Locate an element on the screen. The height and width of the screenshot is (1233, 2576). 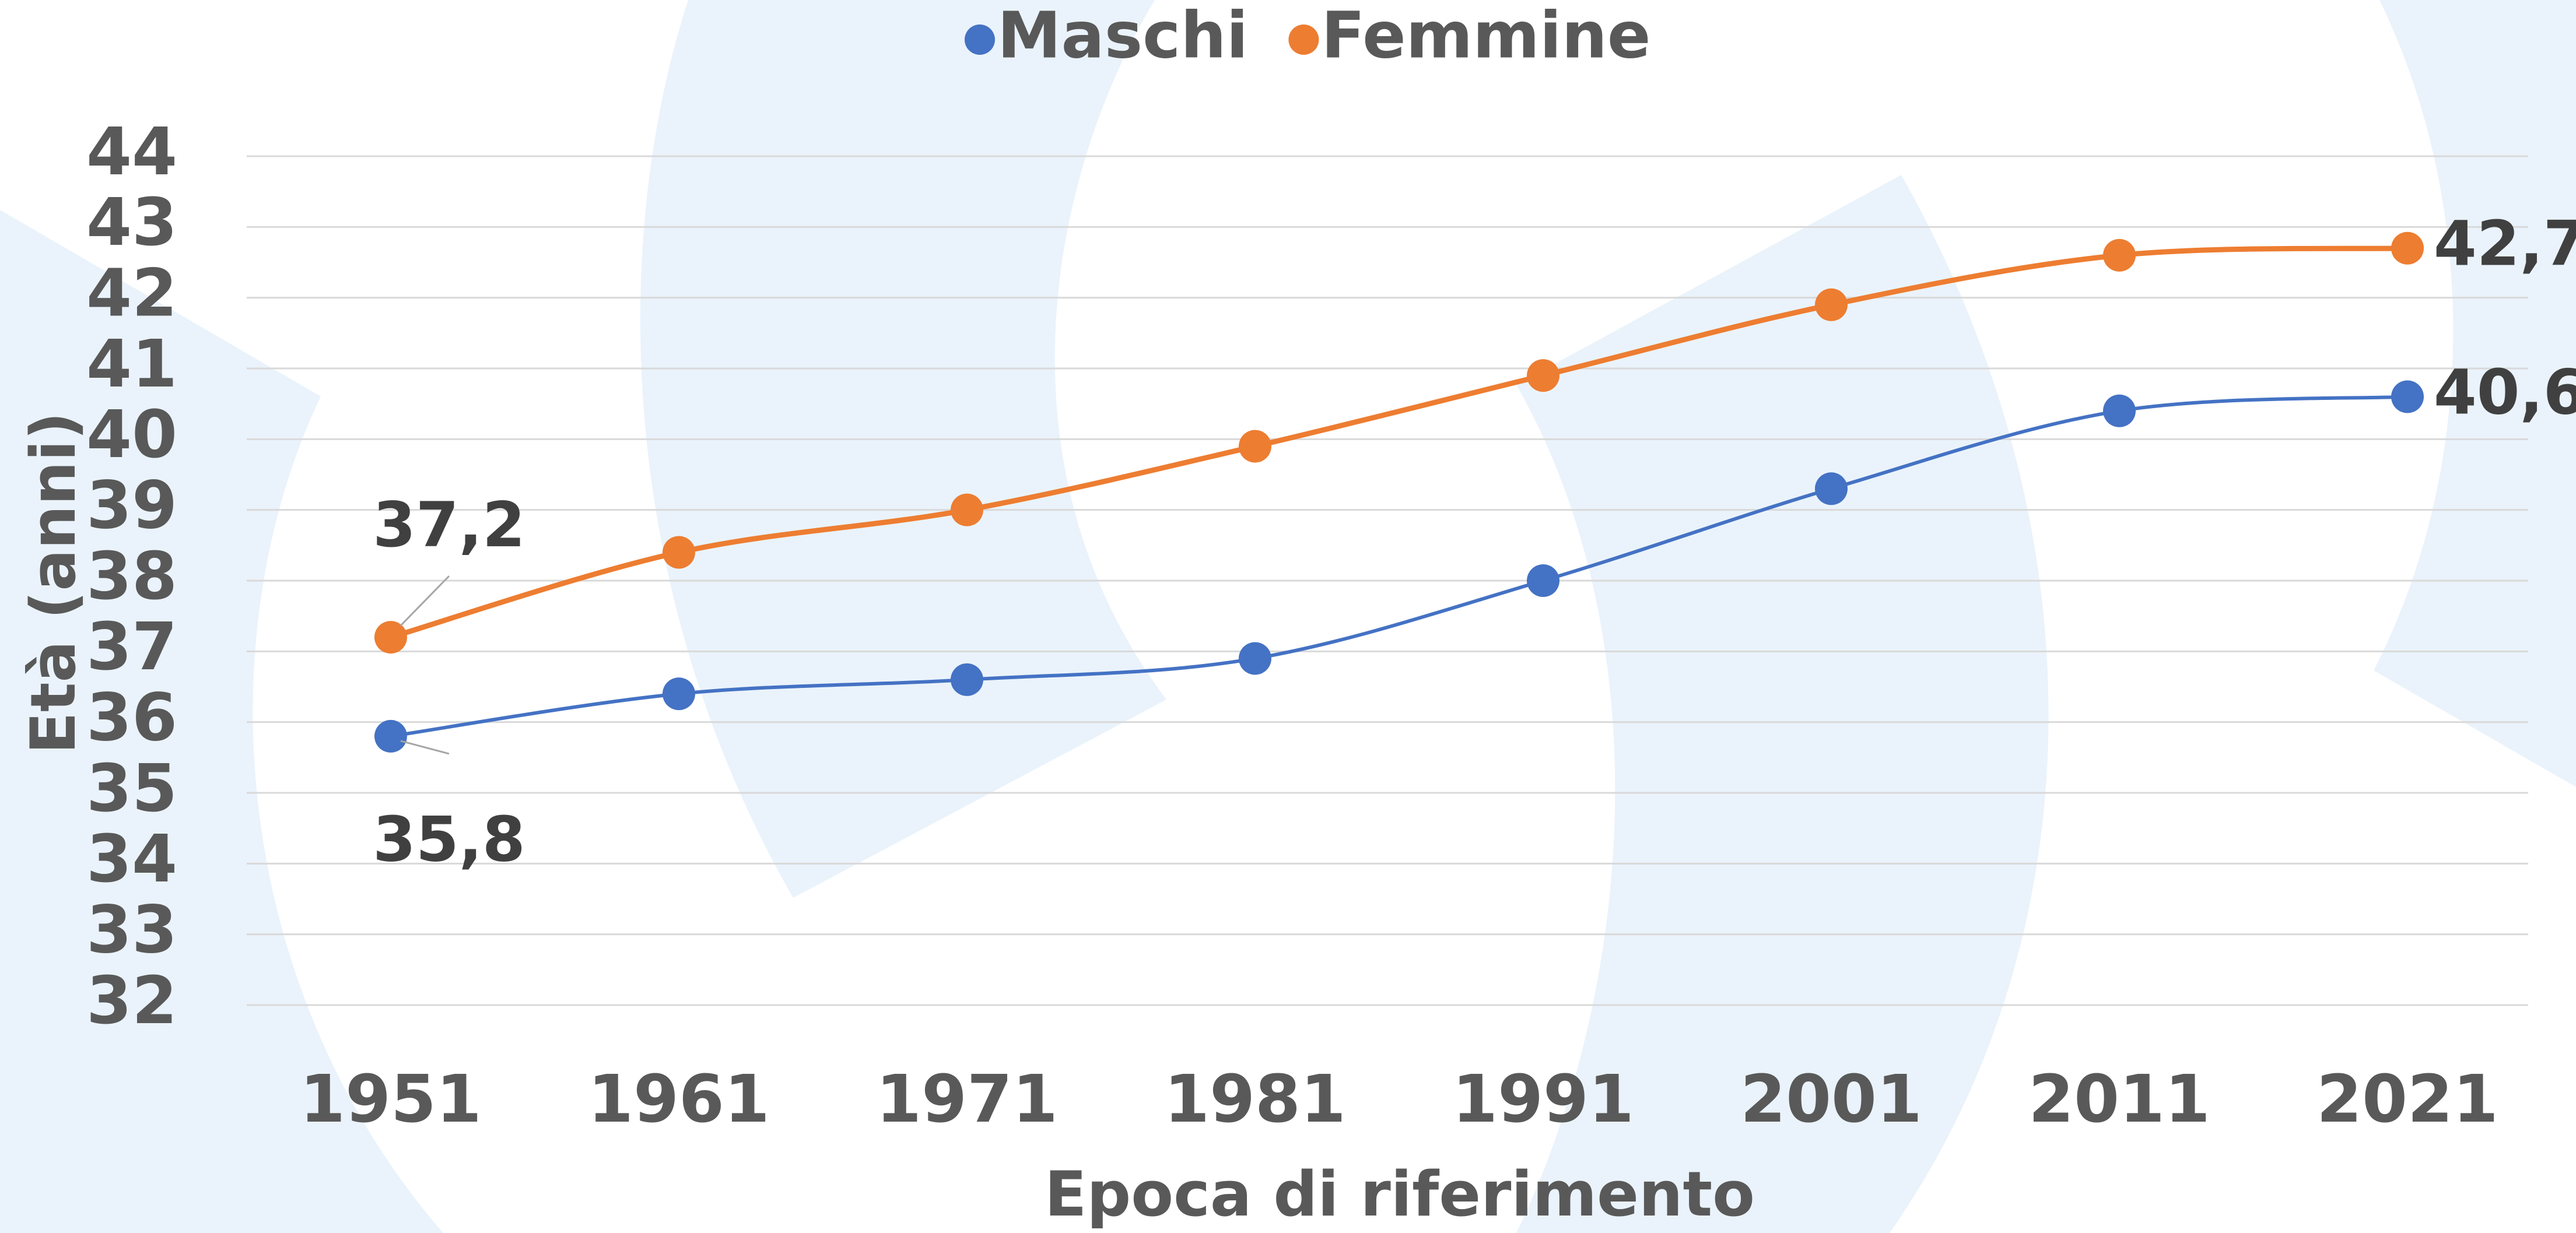
y-tick-label: 44 is located at coordinates (131, 152).